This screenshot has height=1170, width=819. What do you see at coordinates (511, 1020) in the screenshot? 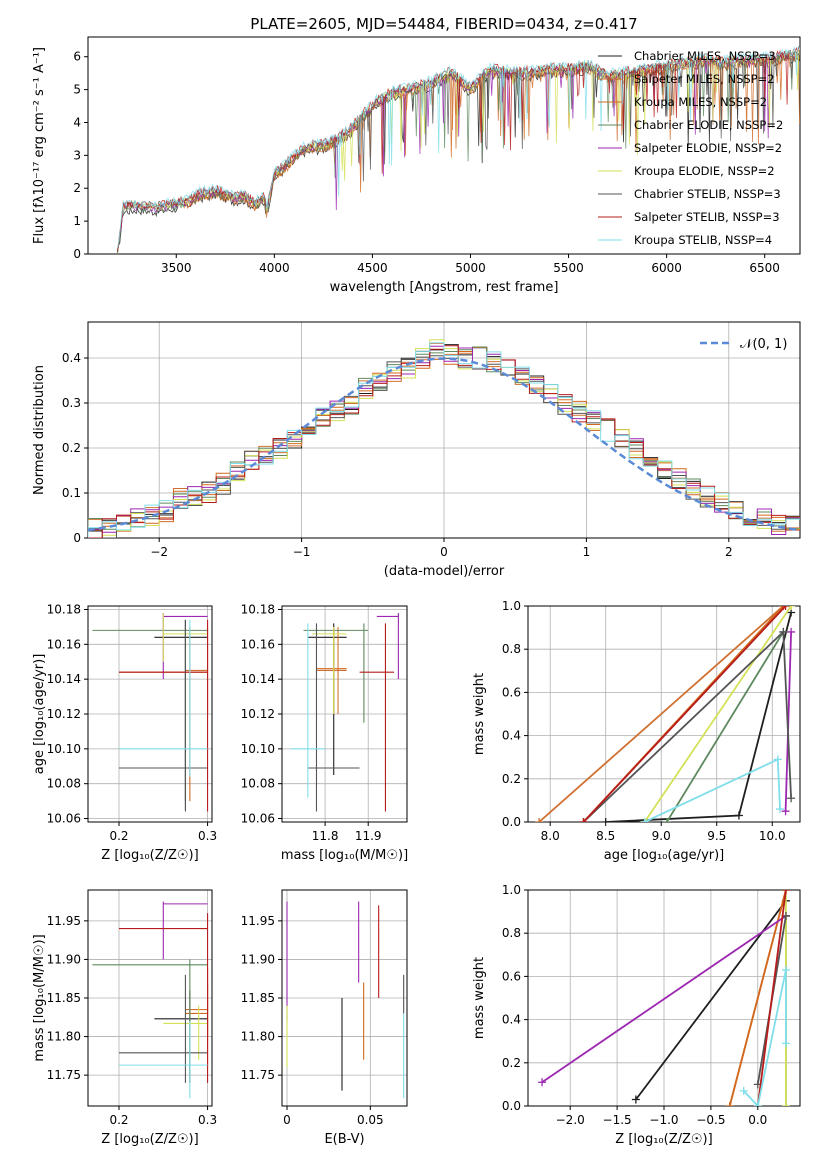
I see `y-tick-label: 0.4` at bounding box center [511, 1020].